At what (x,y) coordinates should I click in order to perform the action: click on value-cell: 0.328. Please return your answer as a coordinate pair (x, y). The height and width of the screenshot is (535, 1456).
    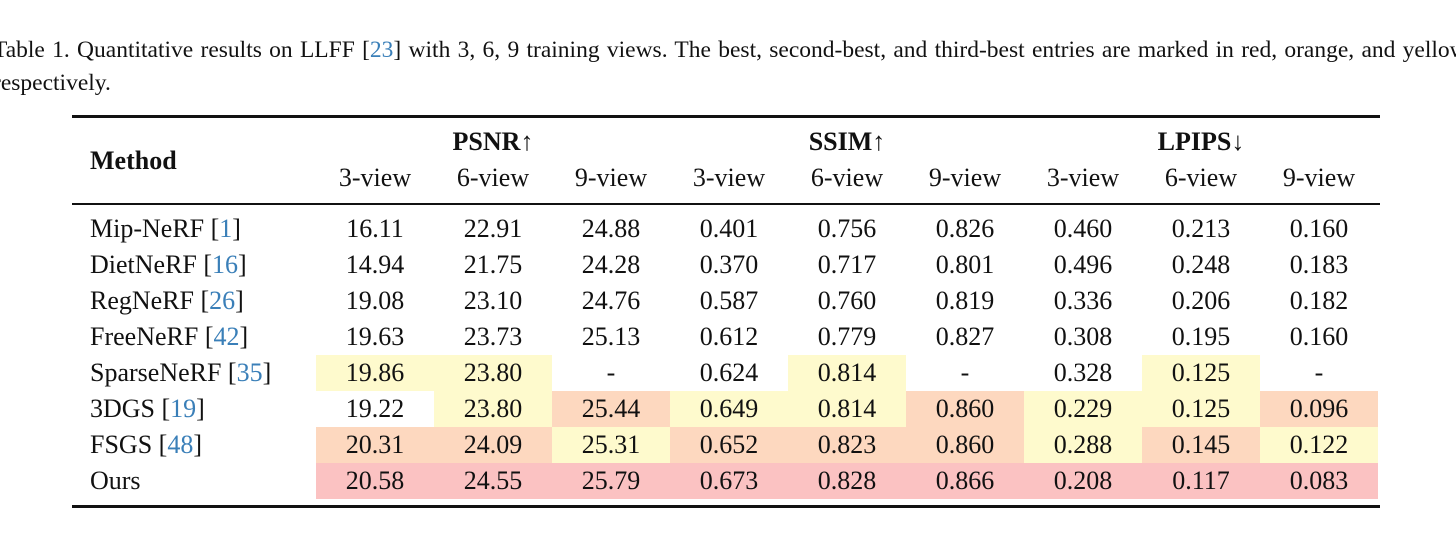
    Looking at the image, I should click on (1083, 372).